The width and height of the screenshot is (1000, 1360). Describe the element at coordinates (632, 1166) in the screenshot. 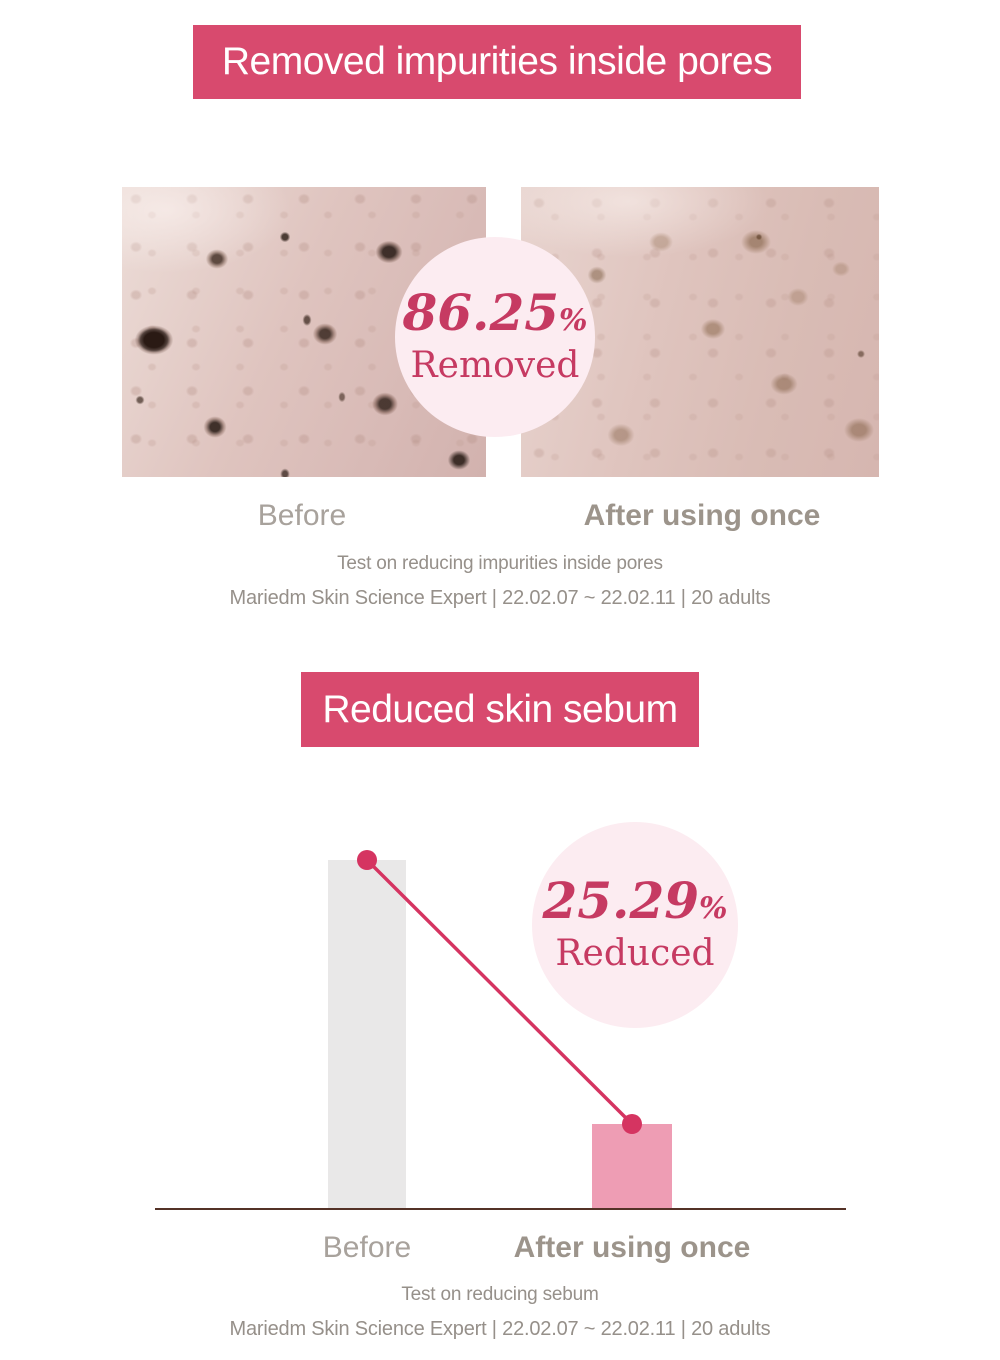

I see `chart-bar-after` at that location.